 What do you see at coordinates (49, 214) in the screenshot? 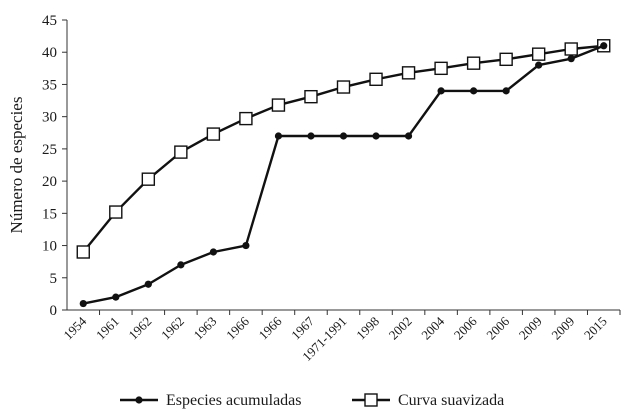
I see `y-tick-label: 15` at bounding box center [49, 214].